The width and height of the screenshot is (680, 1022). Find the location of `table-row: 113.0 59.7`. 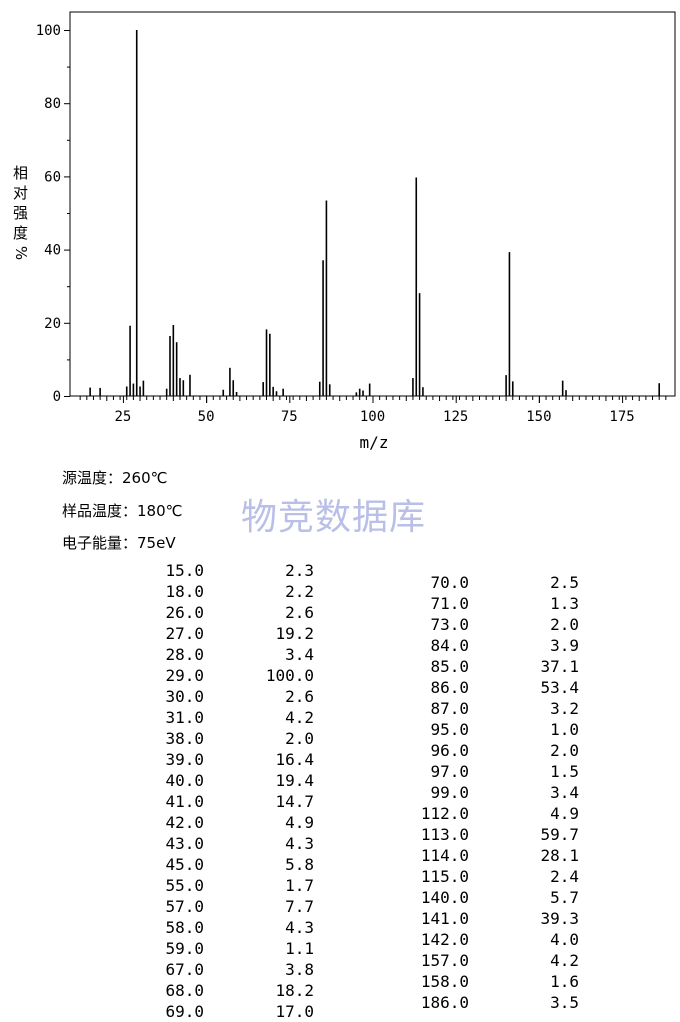

table-row: 113.0 59.7 is located at coordinates (340, 834).